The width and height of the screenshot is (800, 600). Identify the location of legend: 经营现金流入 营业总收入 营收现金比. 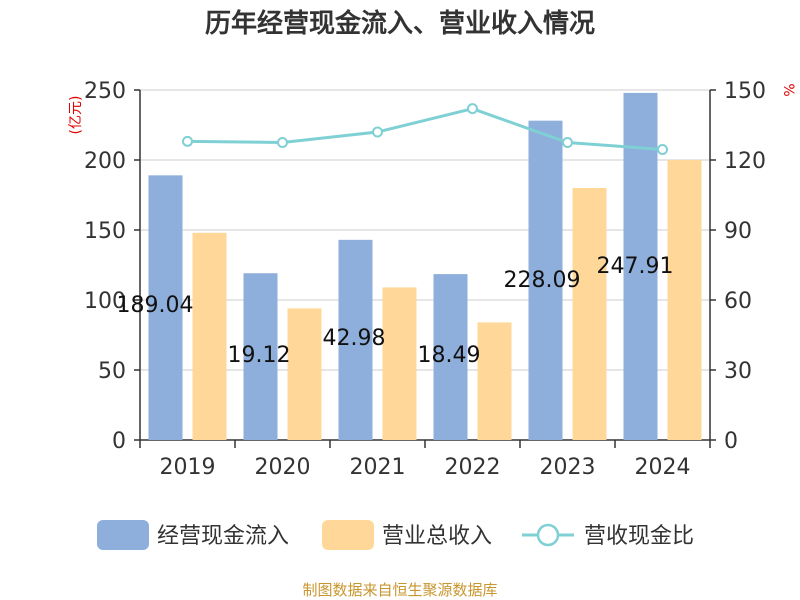
(395, 535).